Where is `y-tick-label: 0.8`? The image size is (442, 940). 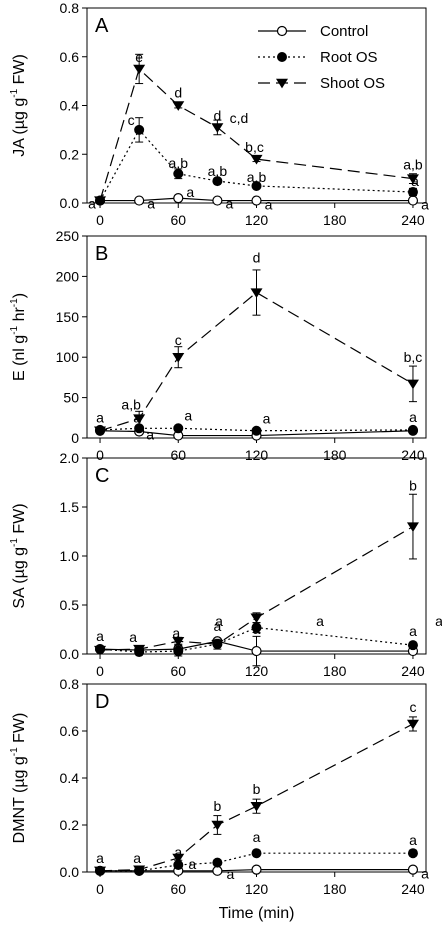 y-tick-label: 0.8 is located at coordinates (70, 684).